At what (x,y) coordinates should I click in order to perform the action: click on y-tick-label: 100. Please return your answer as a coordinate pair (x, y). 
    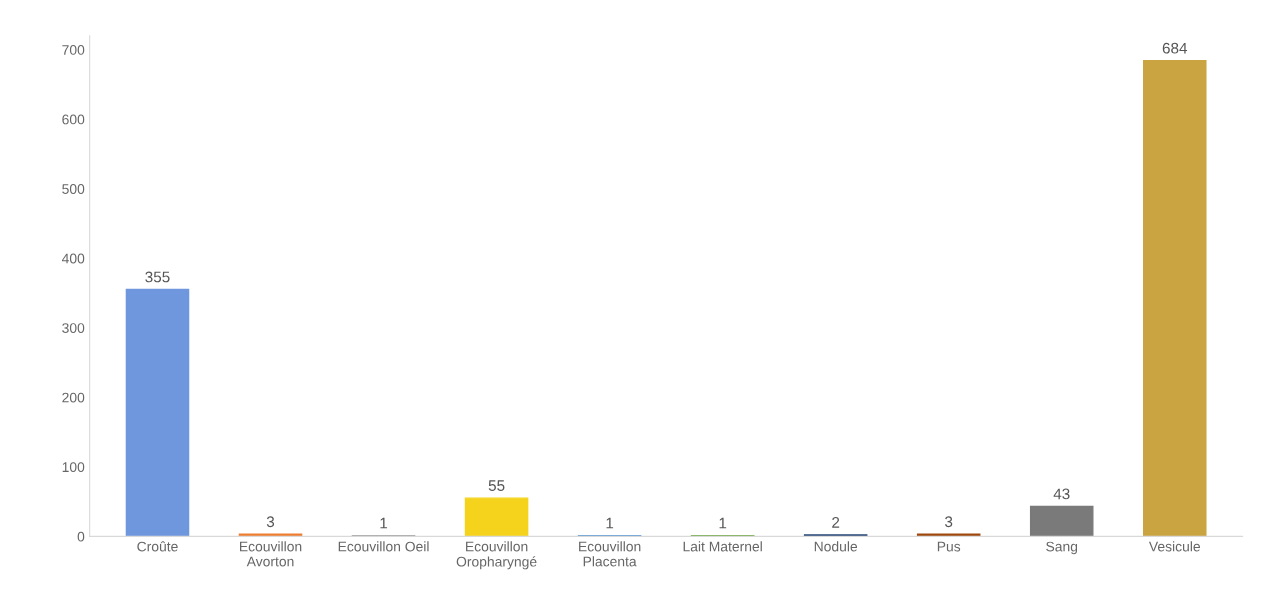
    Looking at the image, I should click on (73, 467).